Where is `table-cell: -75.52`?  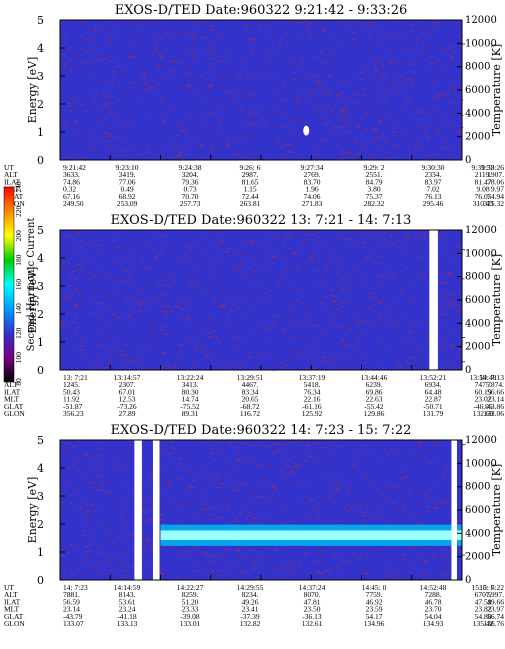
table-cell: -75.52 is located at coordinates (190, 406).